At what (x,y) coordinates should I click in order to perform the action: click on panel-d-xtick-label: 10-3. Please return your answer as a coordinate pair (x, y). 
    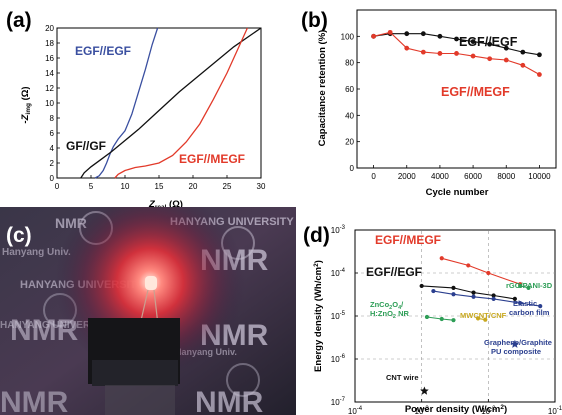
    Looking at the image, I should click on (422, 410).